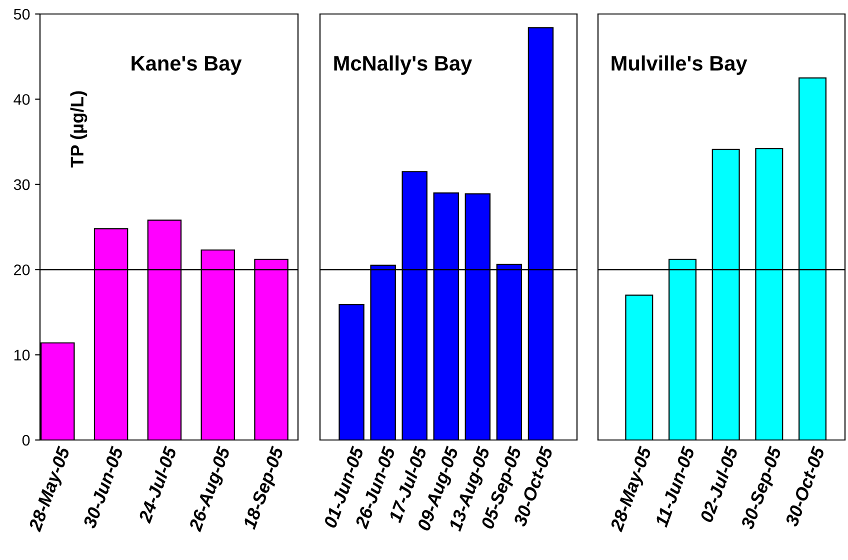 This screenshot has width=848, height=560. Describe the element at coordinates (680, 65) in the screenshot. I see `text: Mulville's Bay` at that location.